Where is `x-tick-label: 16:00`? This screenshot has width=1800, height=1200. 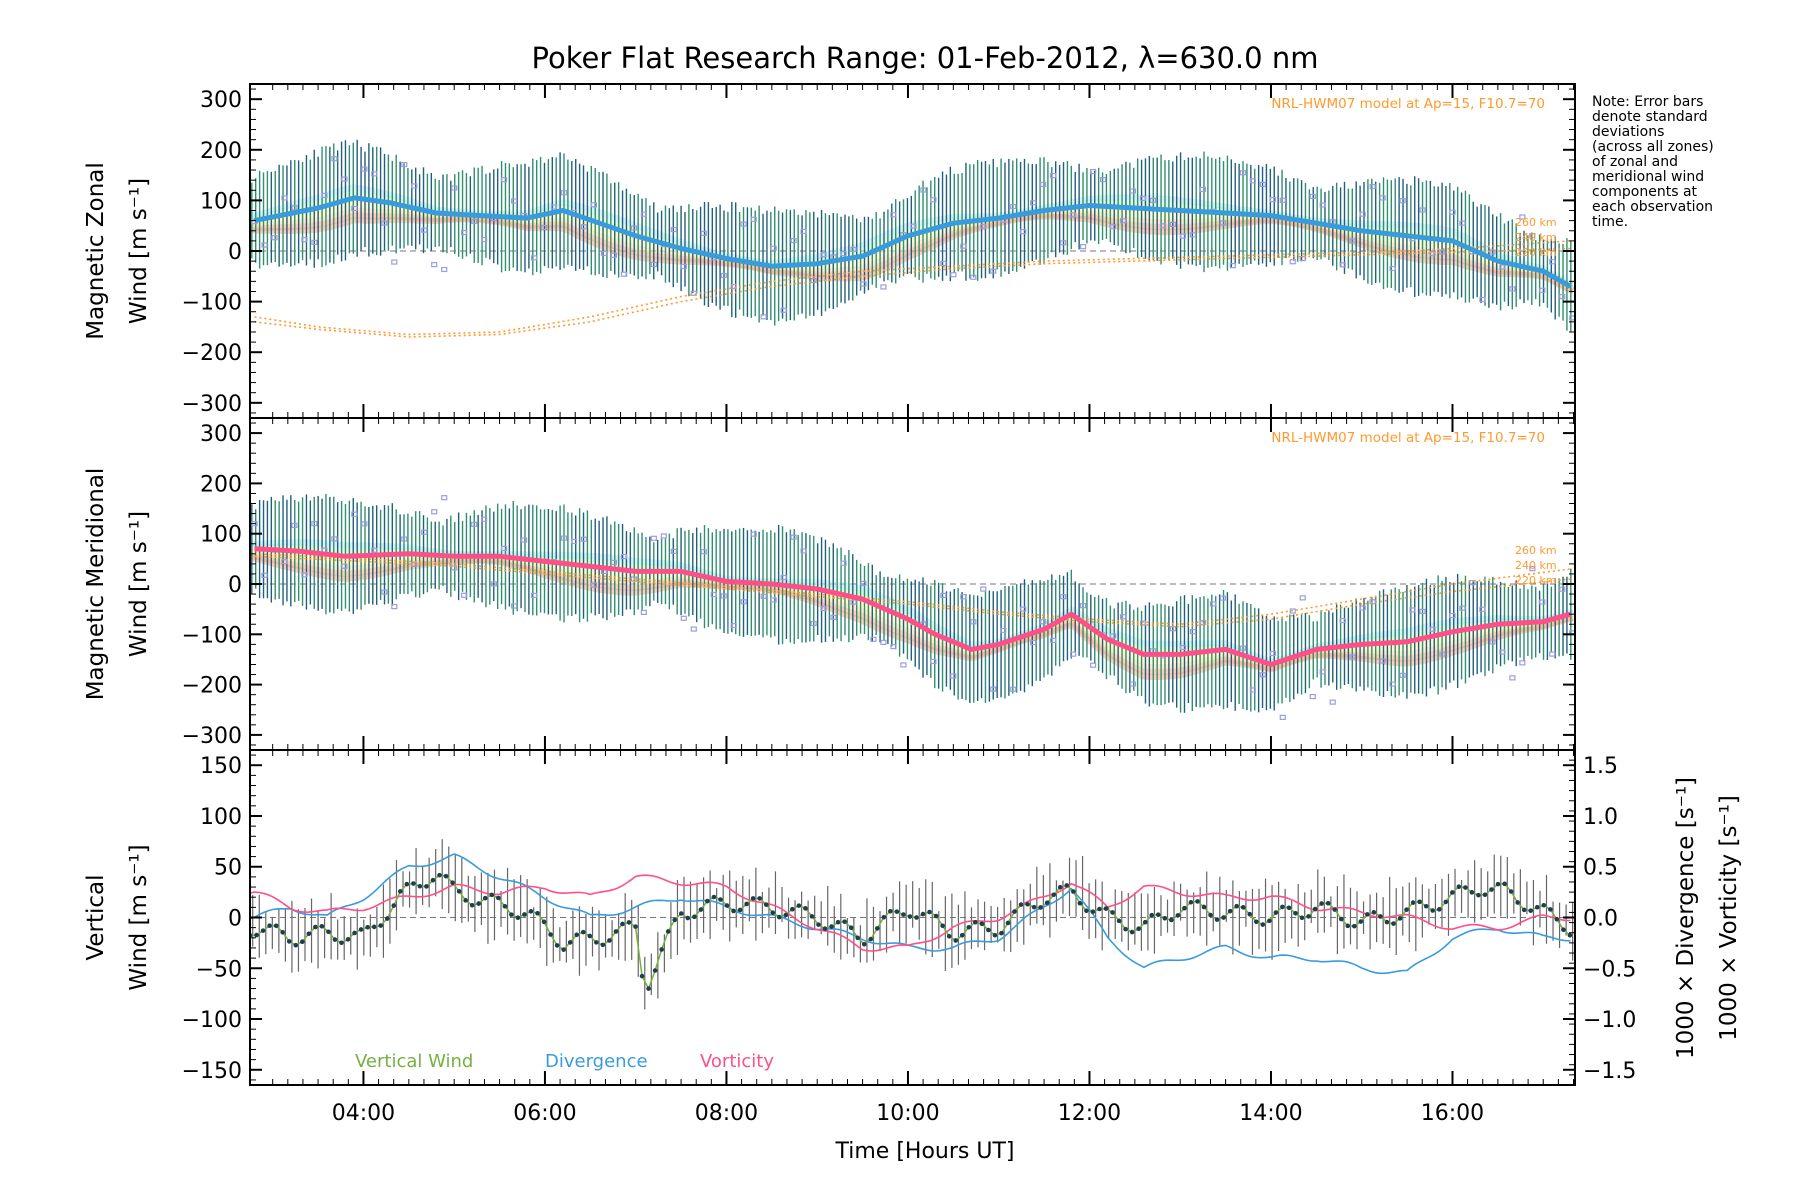
x-tick-label: 16:00 is located at coordinates (1452, 1113).